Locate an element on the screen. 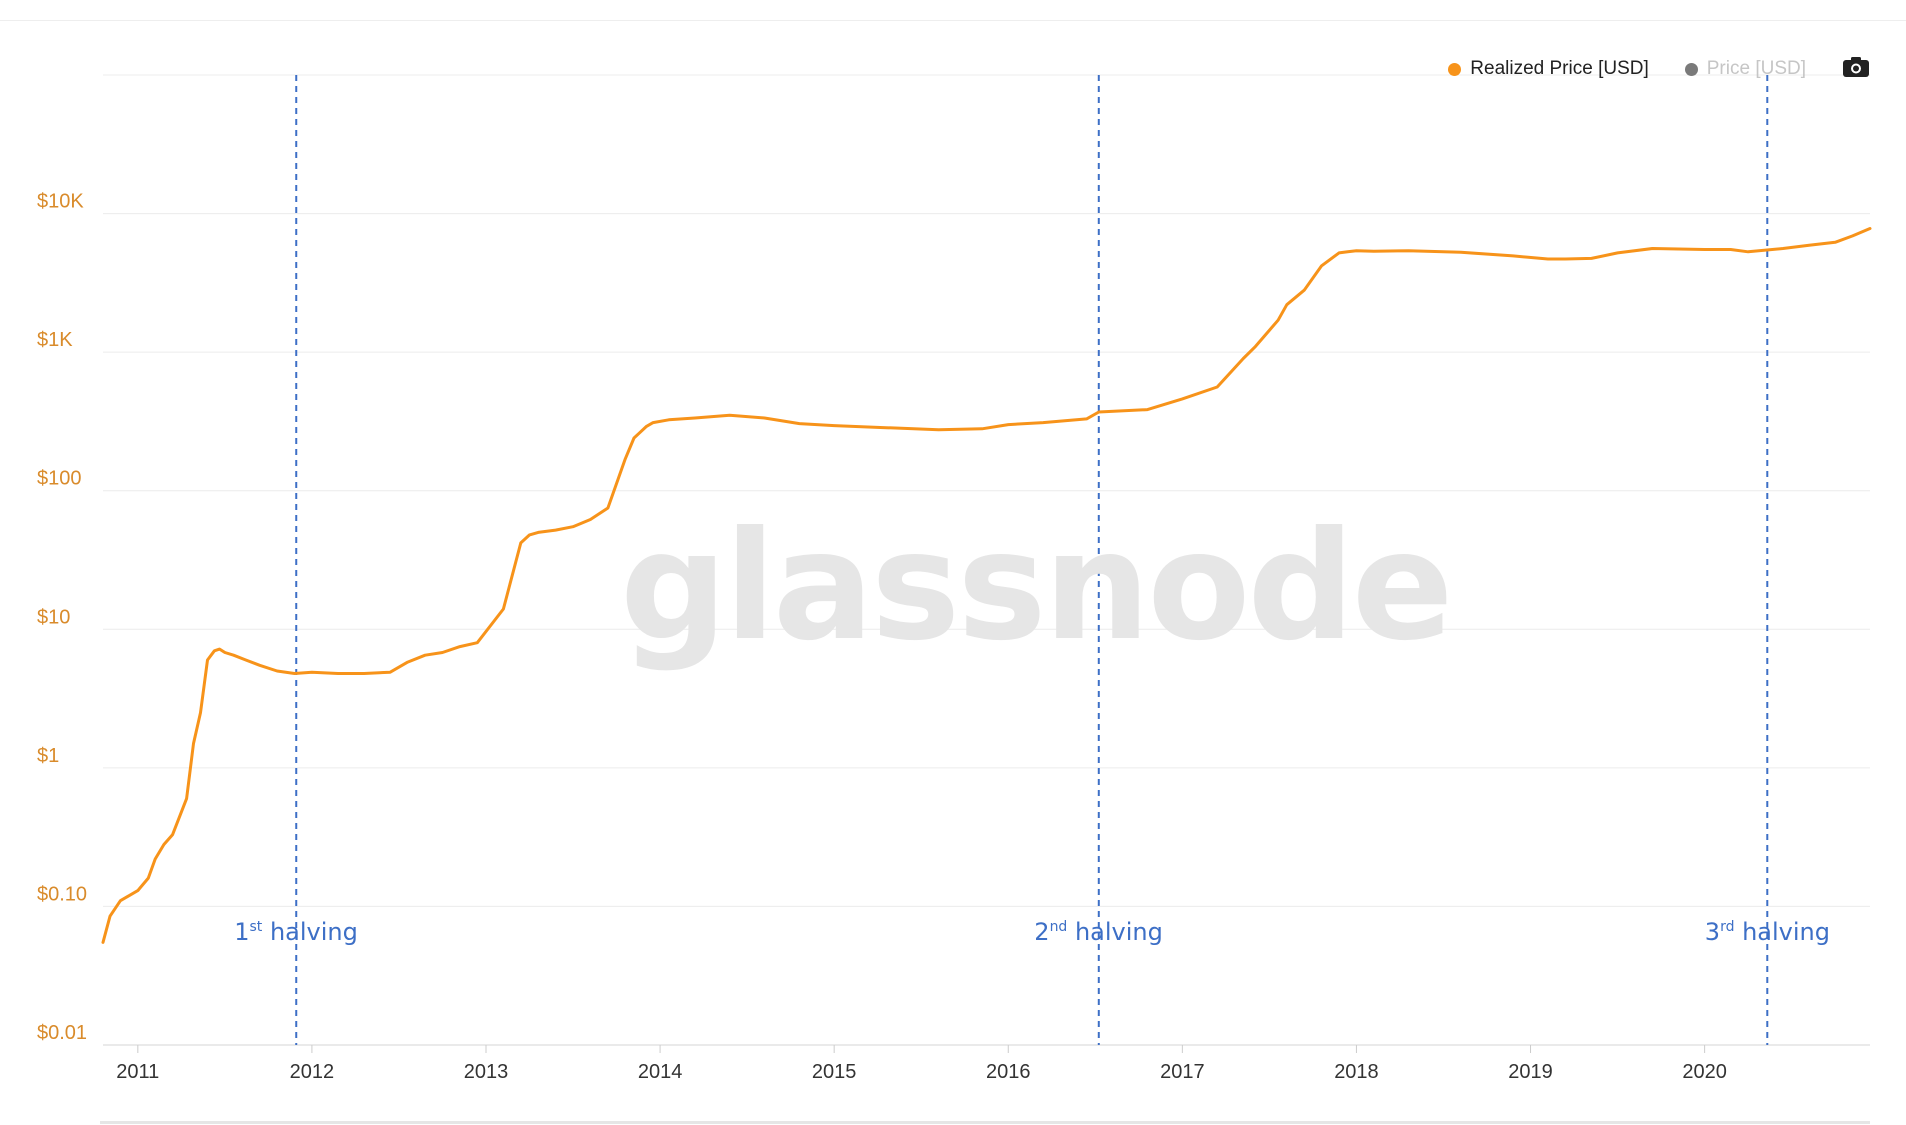 This screenshot has height=1125, width=1906. y-tick-label: $10 is located at coordinates (53, 617).